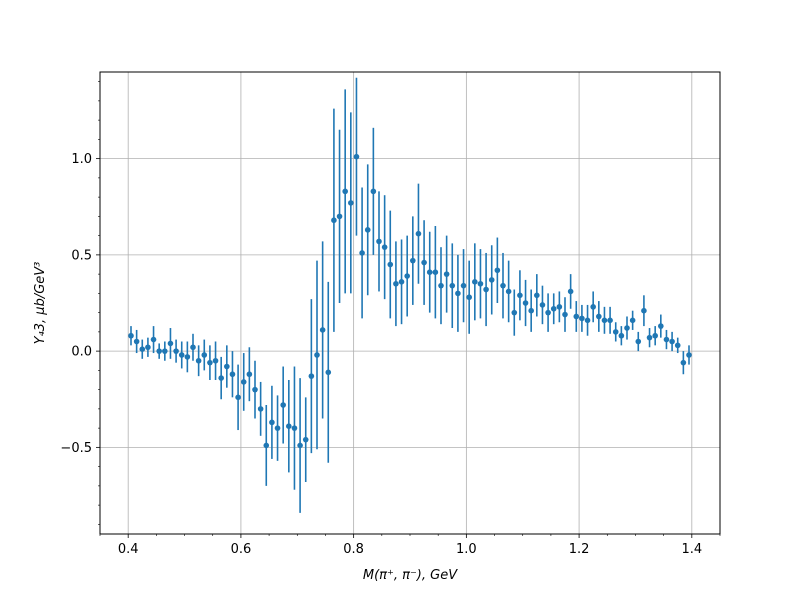 This screenshot has width=800, height=600. What do you see at coordinates (691, 549) in the screenshot?
I see `x-tick-label: 1.4` at bounding box center [691, 549].